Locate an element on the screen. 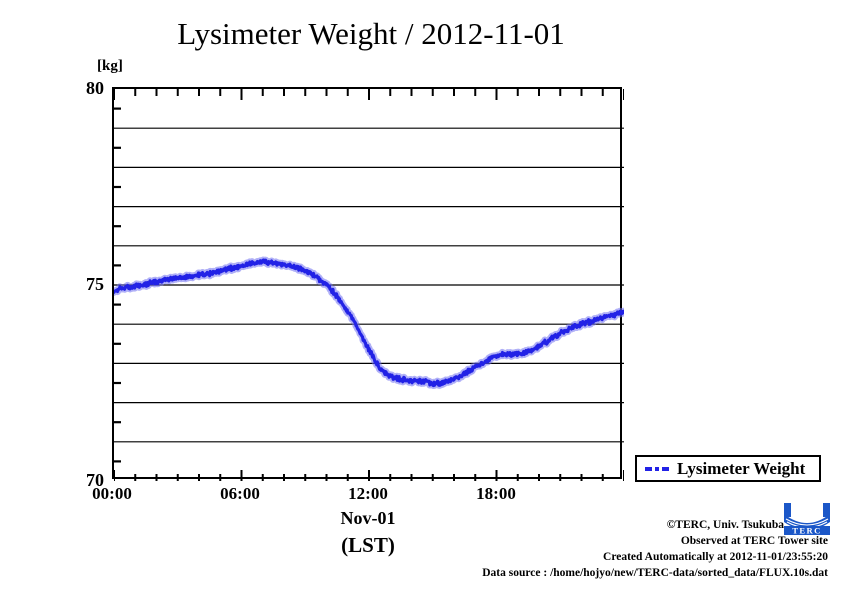  y-tick-label-70: 70 is located at coordinates (95, 480).